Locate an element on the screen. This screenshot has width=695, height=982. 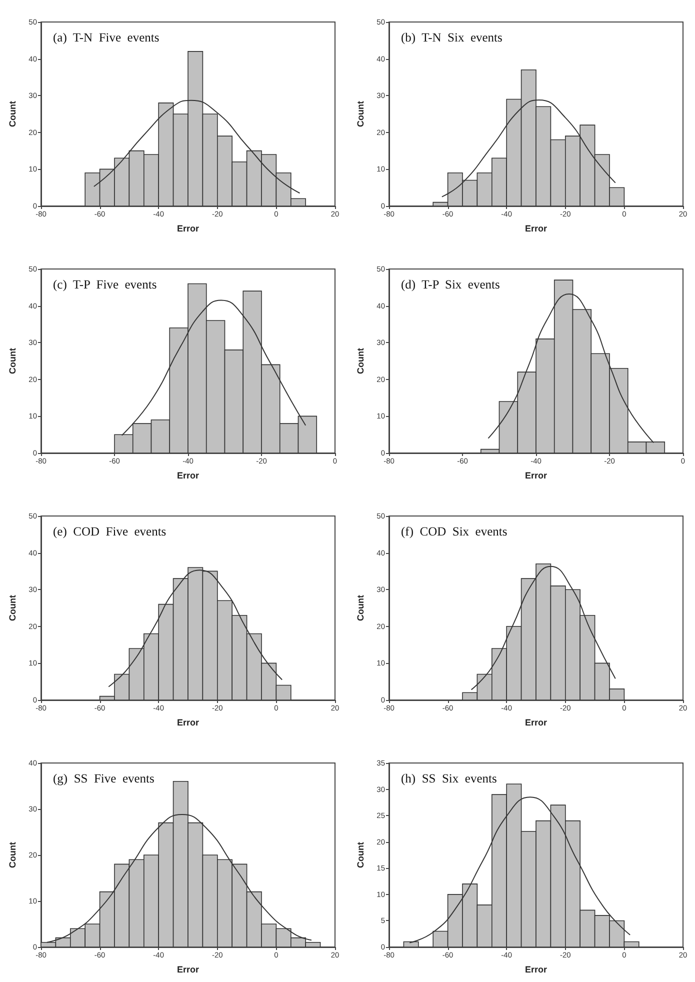
text: (e) COD Five events is located at coordinates (109, 531).